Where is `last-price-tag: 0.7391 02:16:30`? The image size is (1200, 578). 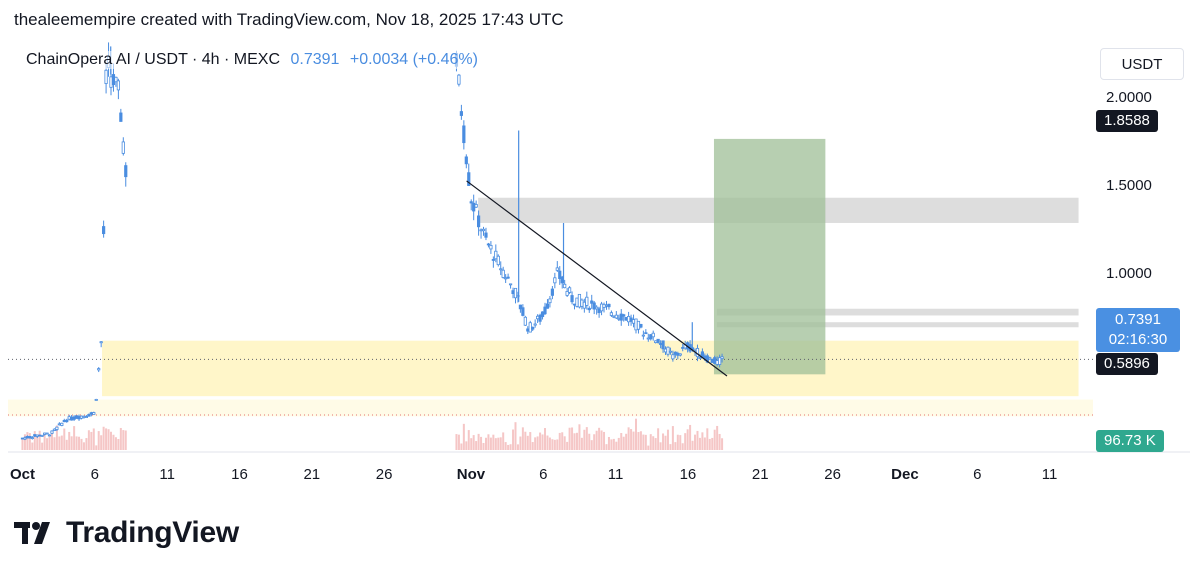 last-price-tag: 0.7391 02:16:30 is located at coordinates (1138, 330).